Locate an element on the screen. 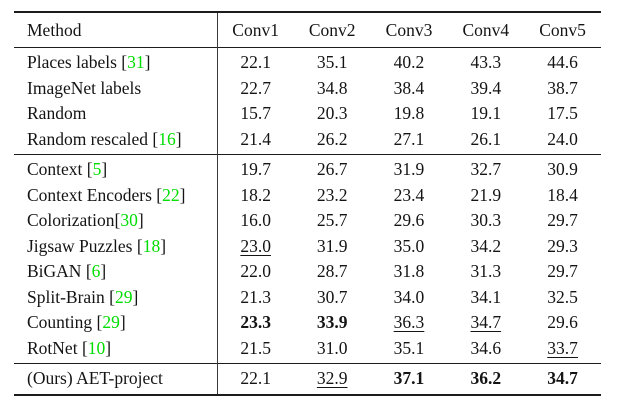 This screenshot has height=400, width=618. value-cell: 34.2 is located at coordinates (486, 245).